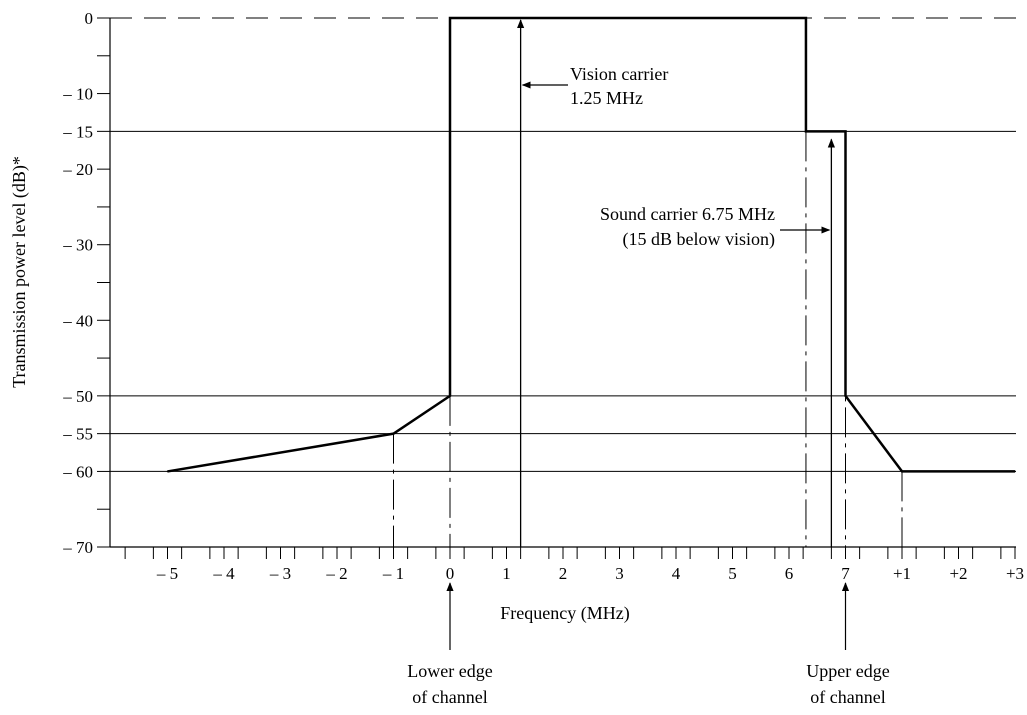 Image resolution: width=1027 pixels, height=715 pixels. Describe the element at coordinates (847, 671) in the screenshot. I see `upper-edge-label-line1: Upper edge` at that location.